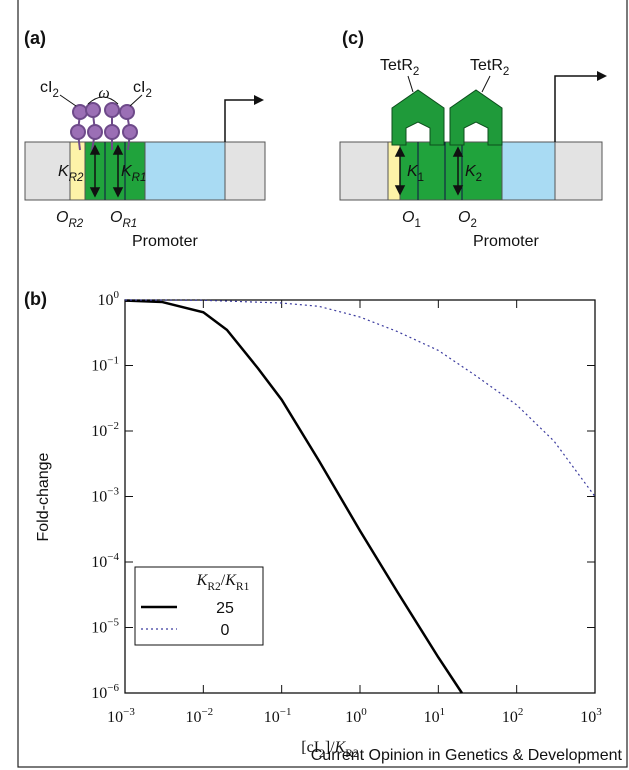  What do you see at coordinates (113, 623) in the screenshot?
I see `tick-exponent: −5` at bounding box center [113, 623].